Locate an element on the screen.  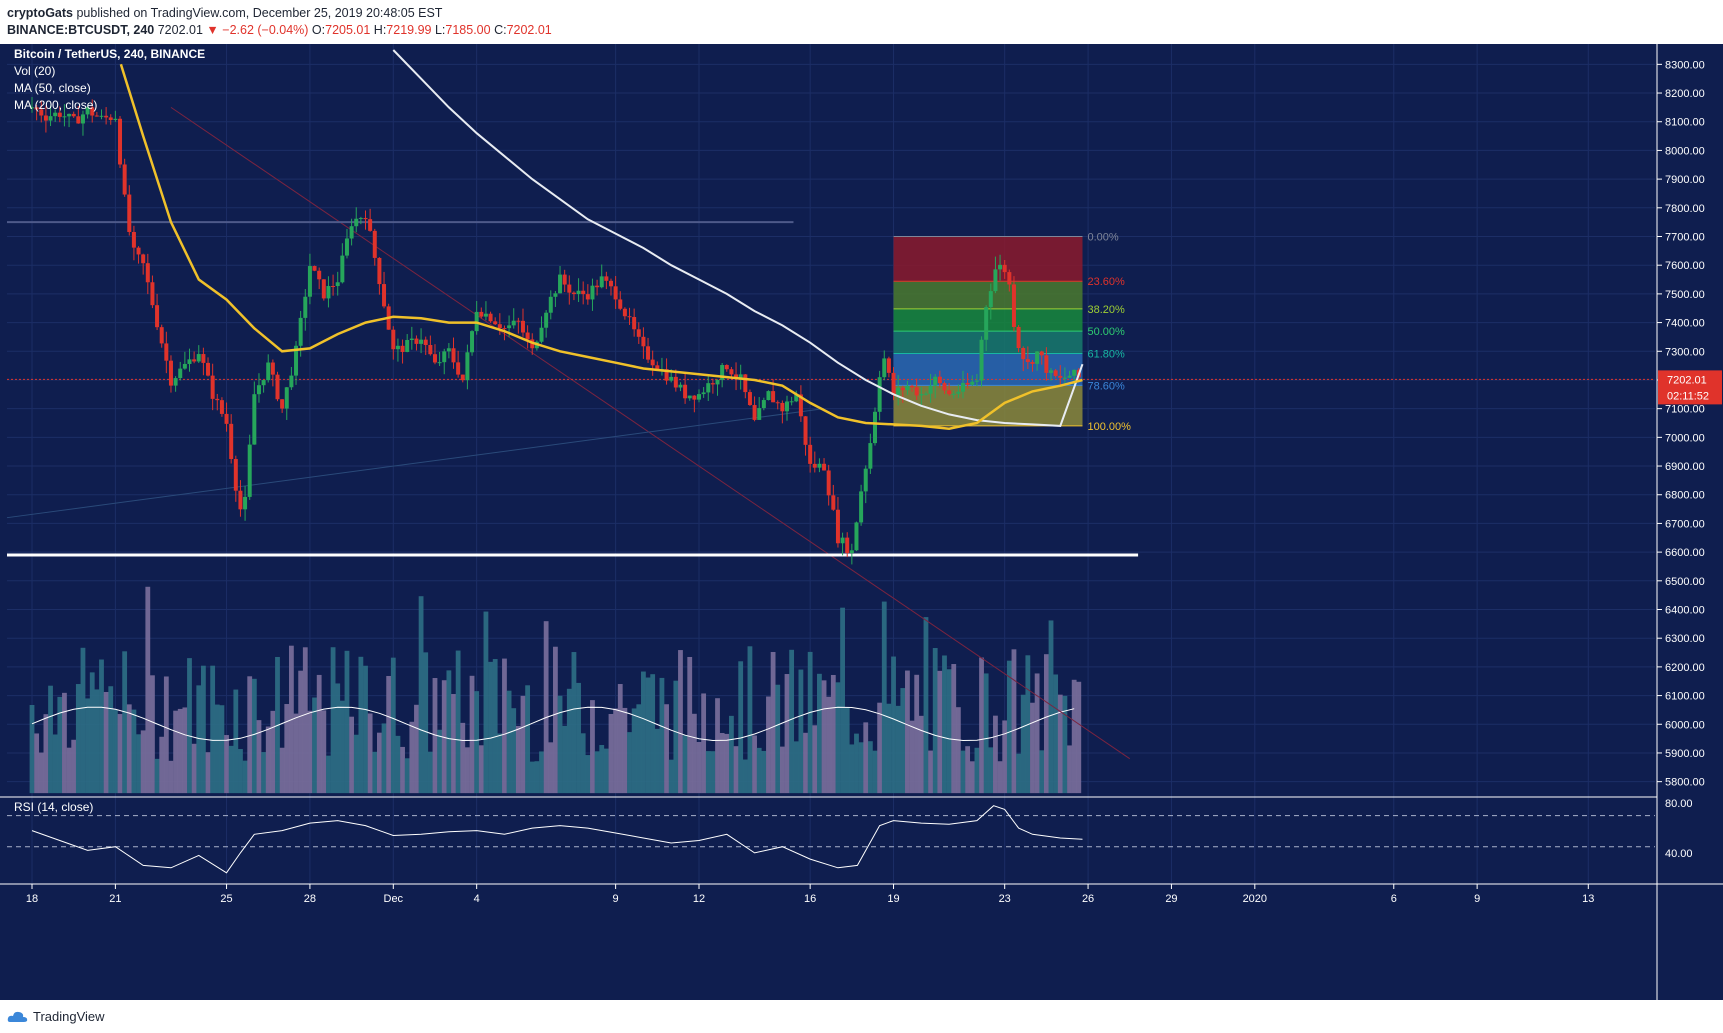
low-label: L: is located at coordinates (440, 30).